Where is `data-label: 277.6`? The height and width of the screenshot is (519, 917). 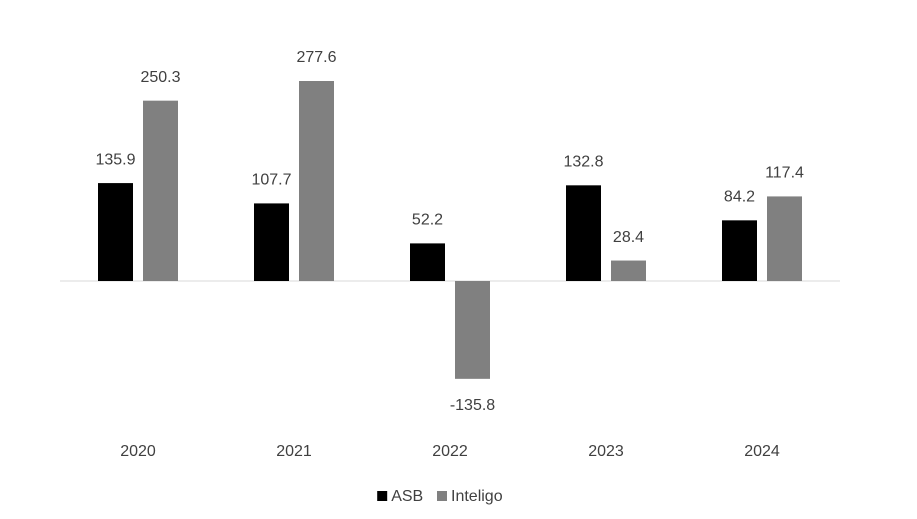 data-label: 277.6 is located at coordinates (316, 57).